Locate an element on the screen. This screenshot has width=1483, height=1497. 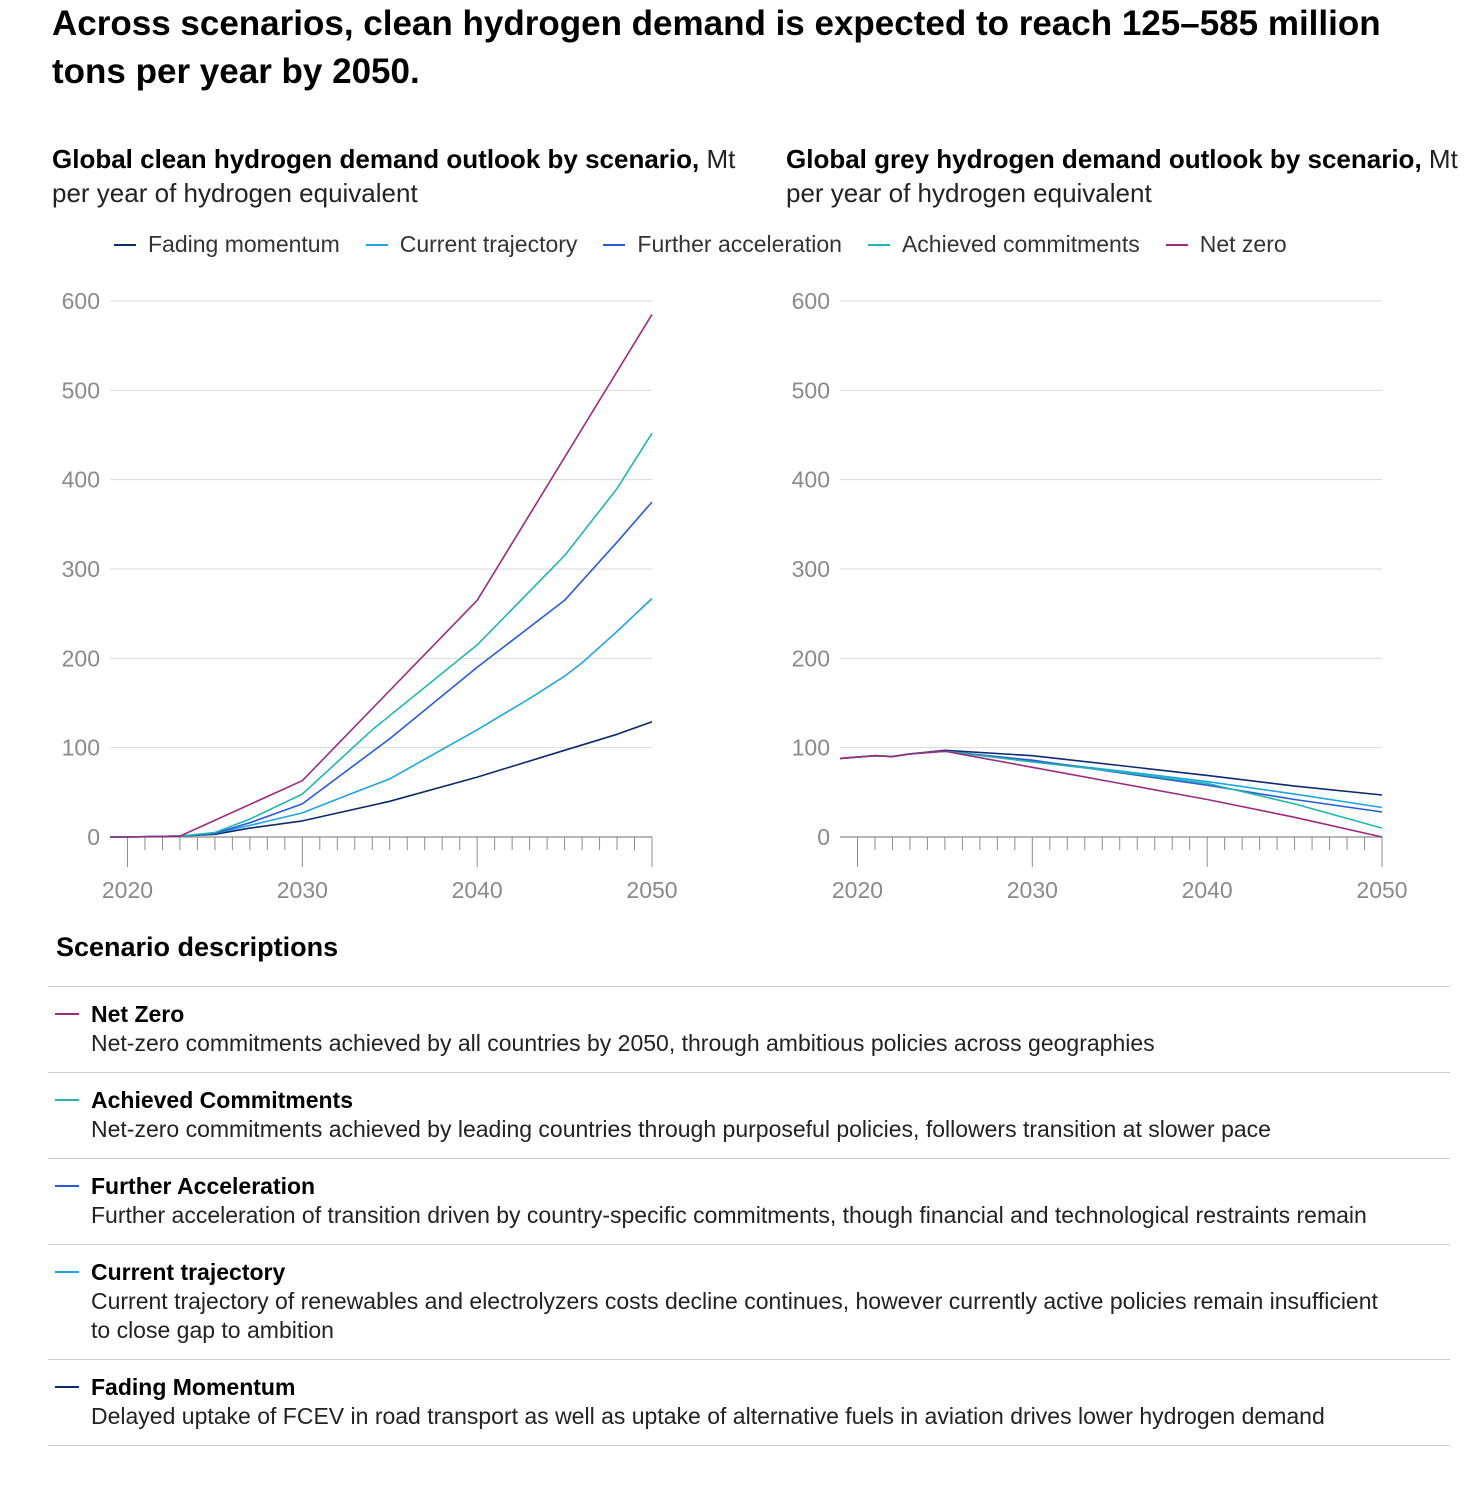
clean-series-line-further-acceleration is located at coordinates (381, 669).